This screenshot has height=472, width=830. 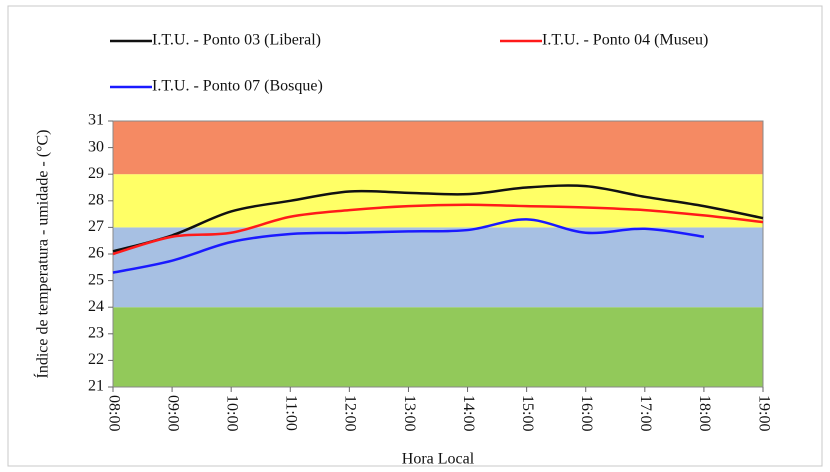 What do you see at coordinates (237, 86) in the screenshot?
I see `legend-label: I.T.U. - Ponto 07 (Bosque)` at bounding box center [237, 86].